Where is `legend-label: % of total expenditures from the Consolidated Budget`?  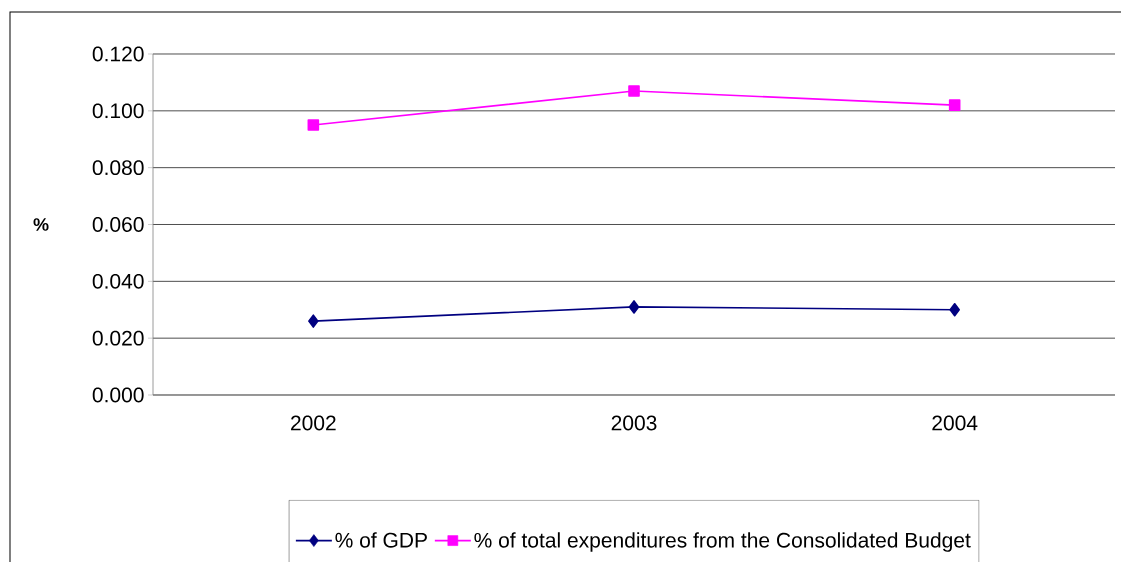 legend-label: % of total expenditures from the Consolidated Budget is located at coordinates (722, 542).